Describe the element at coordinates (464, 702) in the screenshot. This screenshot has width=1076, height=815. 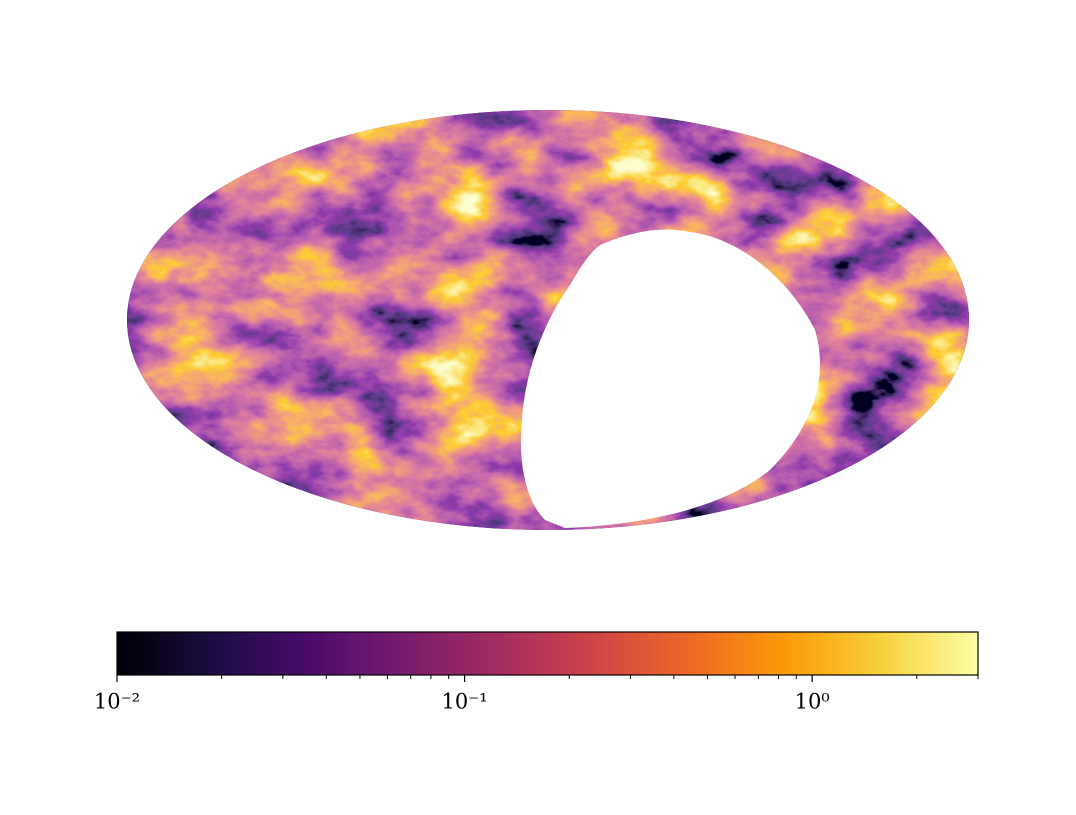
I see `tick-label: 10⁻¹` at that location.